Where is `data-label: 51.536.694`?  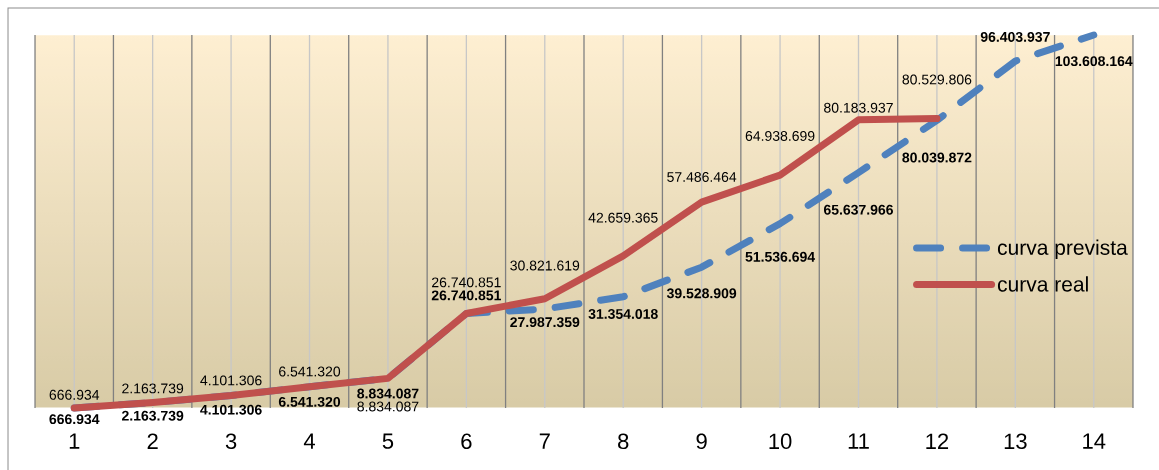 data-label: 51.536.694 is located at coordinates (780, 256).